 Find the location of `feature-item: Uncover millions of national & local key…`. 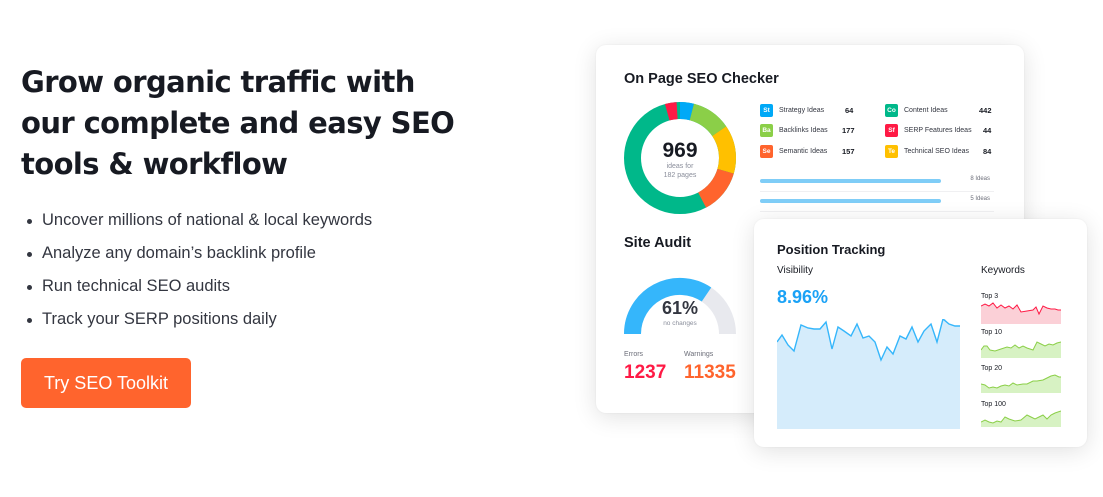

feature-item: Uncover millions of national & local key… is located at coordinates (198, 220).